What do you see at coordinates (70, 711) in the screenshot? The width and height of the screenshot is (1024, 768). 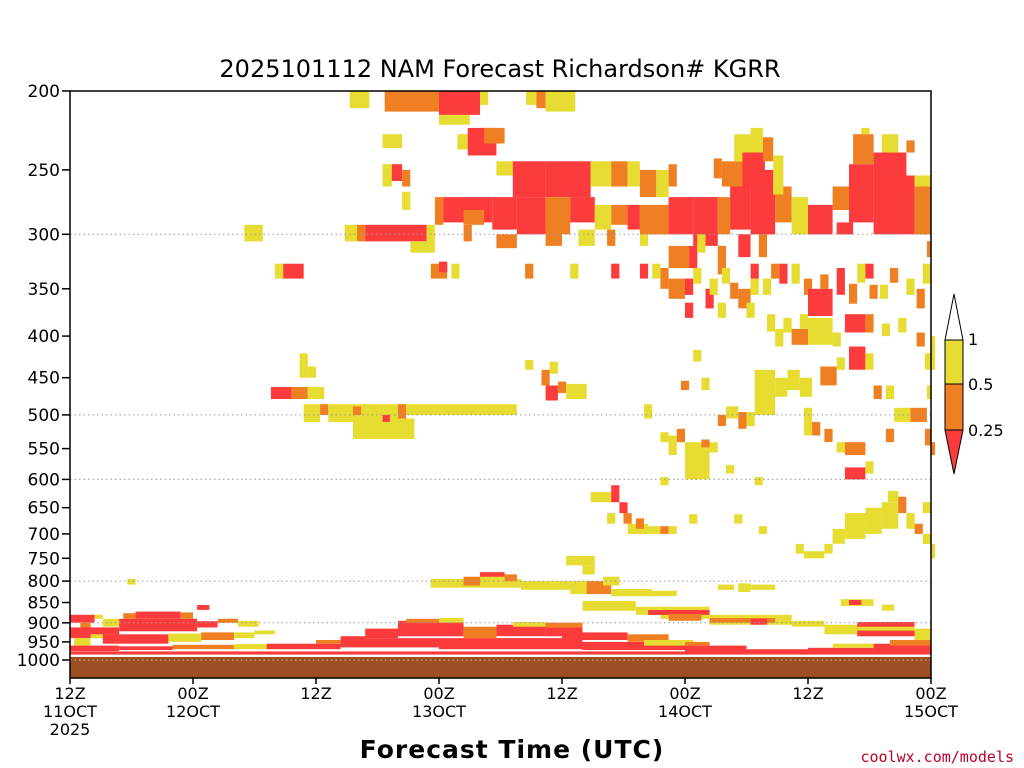 I see `x-tick-label: 11OCT` at bounding box center [70, 711].